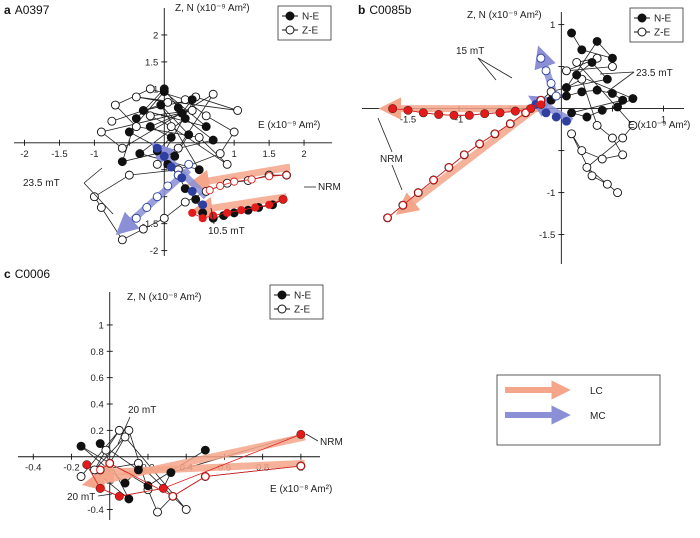  I want to click on panel-b-ytick-label: -1, so click(551, 193).